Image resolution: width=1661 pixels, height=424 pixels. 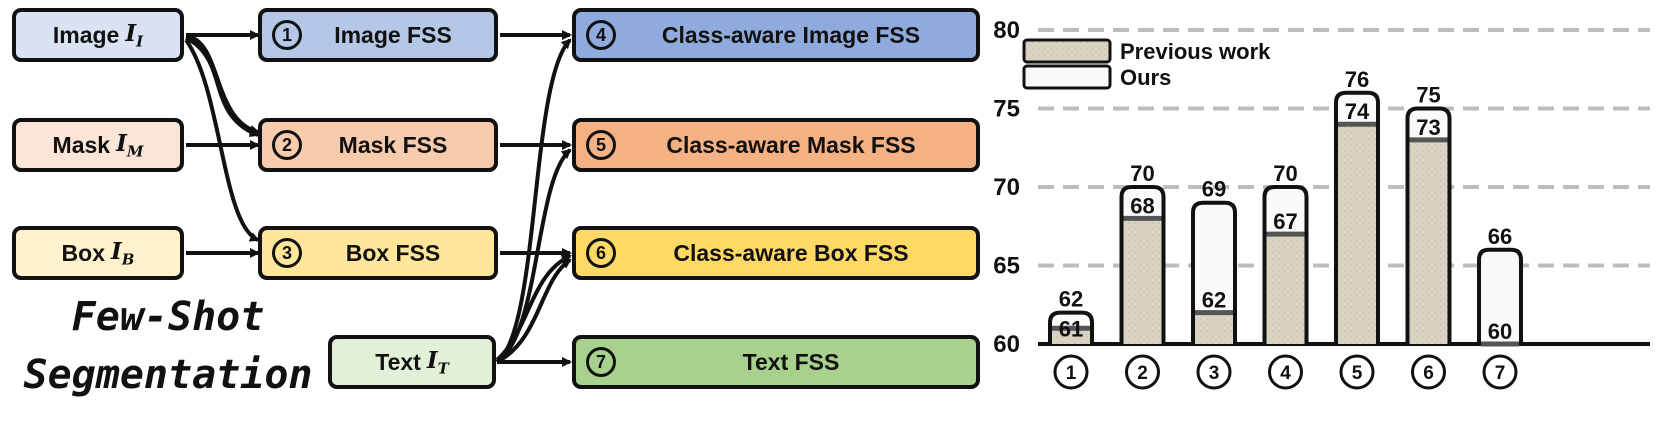 I want to click on category-label: 1, so click(x=1071, y=373).